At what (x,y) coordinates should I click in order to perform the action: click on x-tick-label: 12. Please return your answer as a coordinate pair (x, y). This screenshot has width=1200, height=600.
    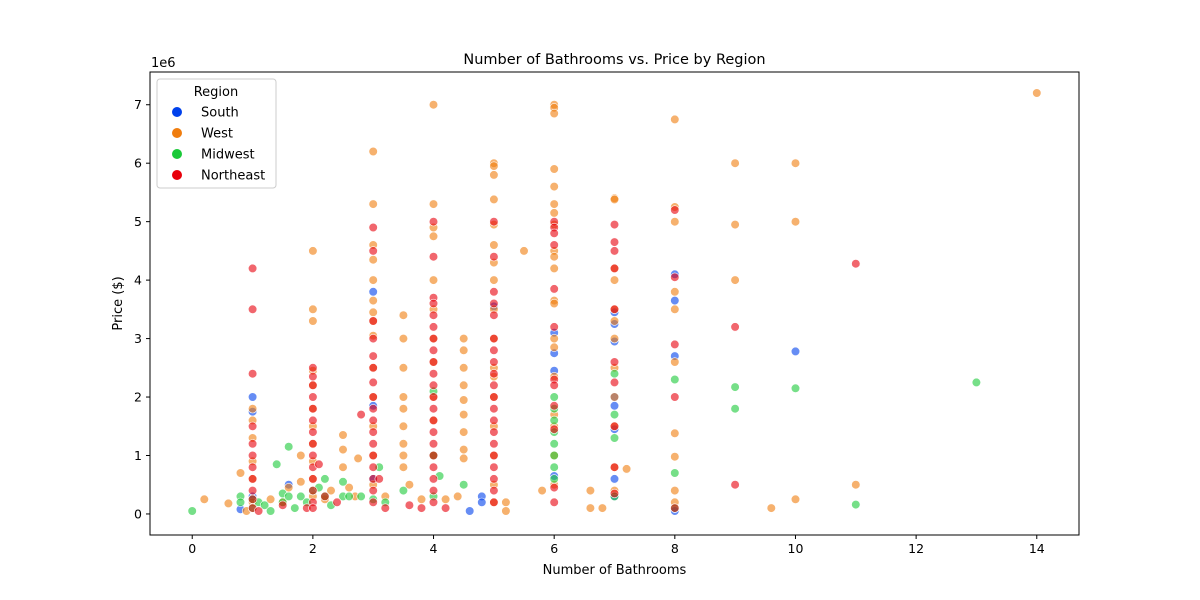
    Looking at the image, I should click on (916, 548).